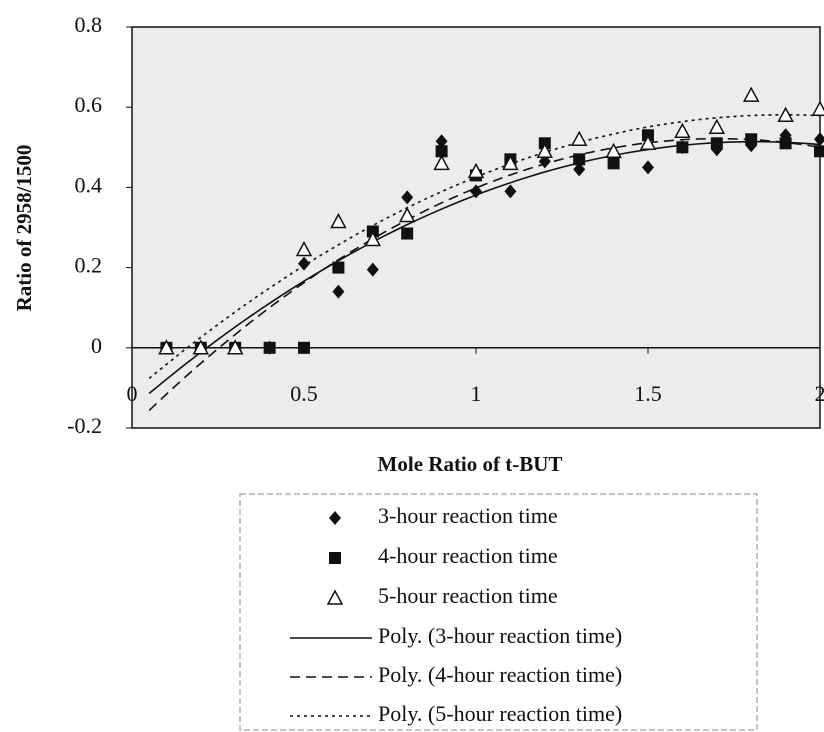 The width and height of the screenshot is (824, 732). Describe the element at coordinates (468, 515) in the screenshot. I see `legend-label: 3-hour reaction time` at that location.